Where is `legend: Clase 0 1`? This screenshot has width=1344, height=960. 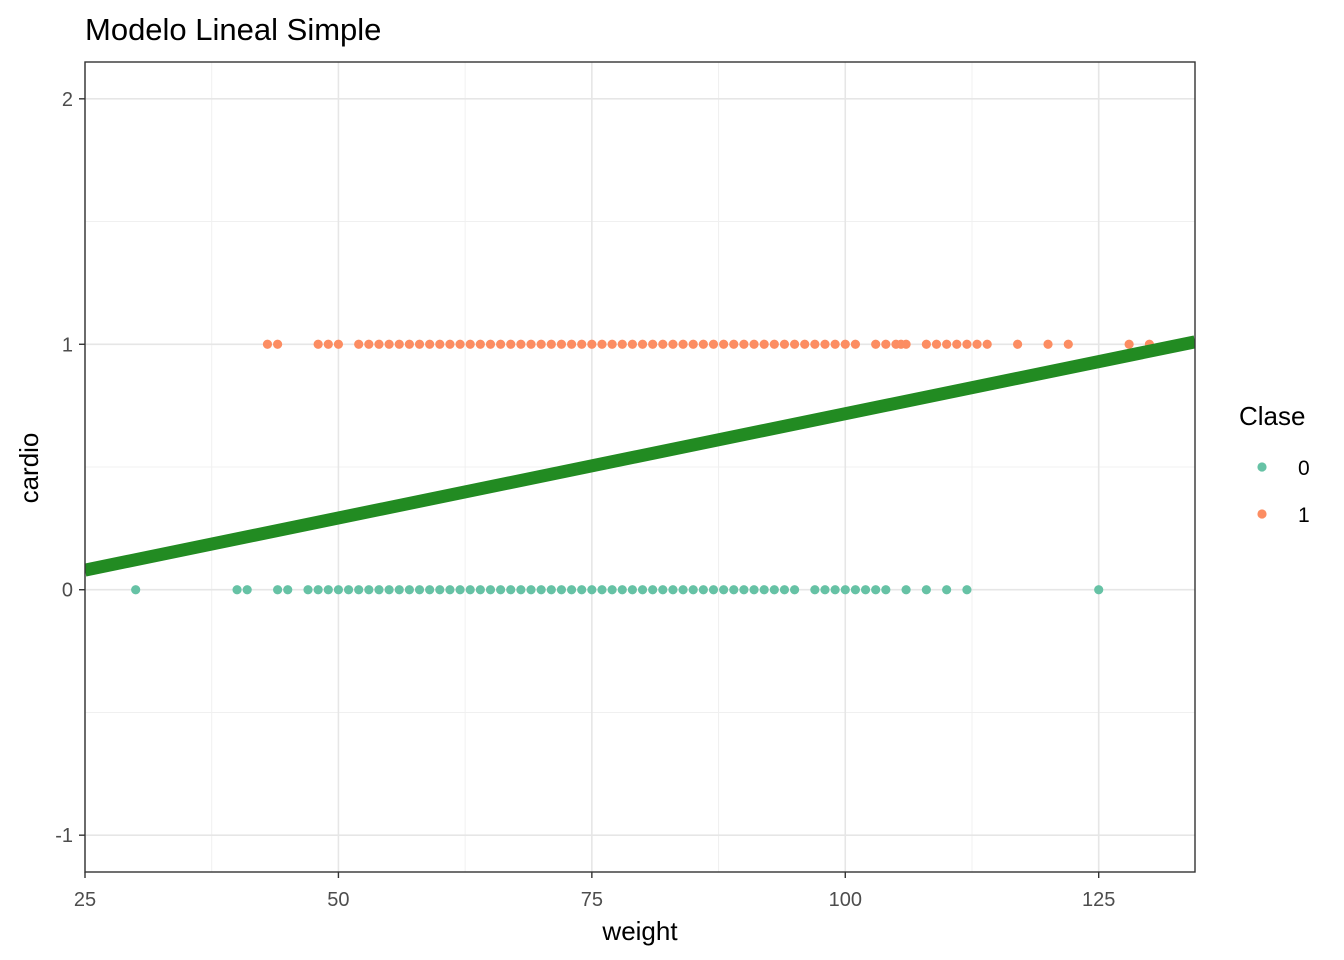 legend: Clase 0 1 is located at coordinates (1274, 464).